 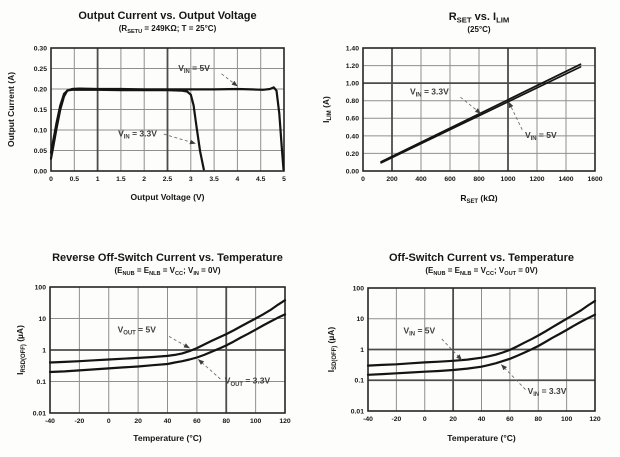 What do you see at coordinates (167, 343) in the screenshot?
I see `curve-vout-3.3v` at bounding box center [167, 343].